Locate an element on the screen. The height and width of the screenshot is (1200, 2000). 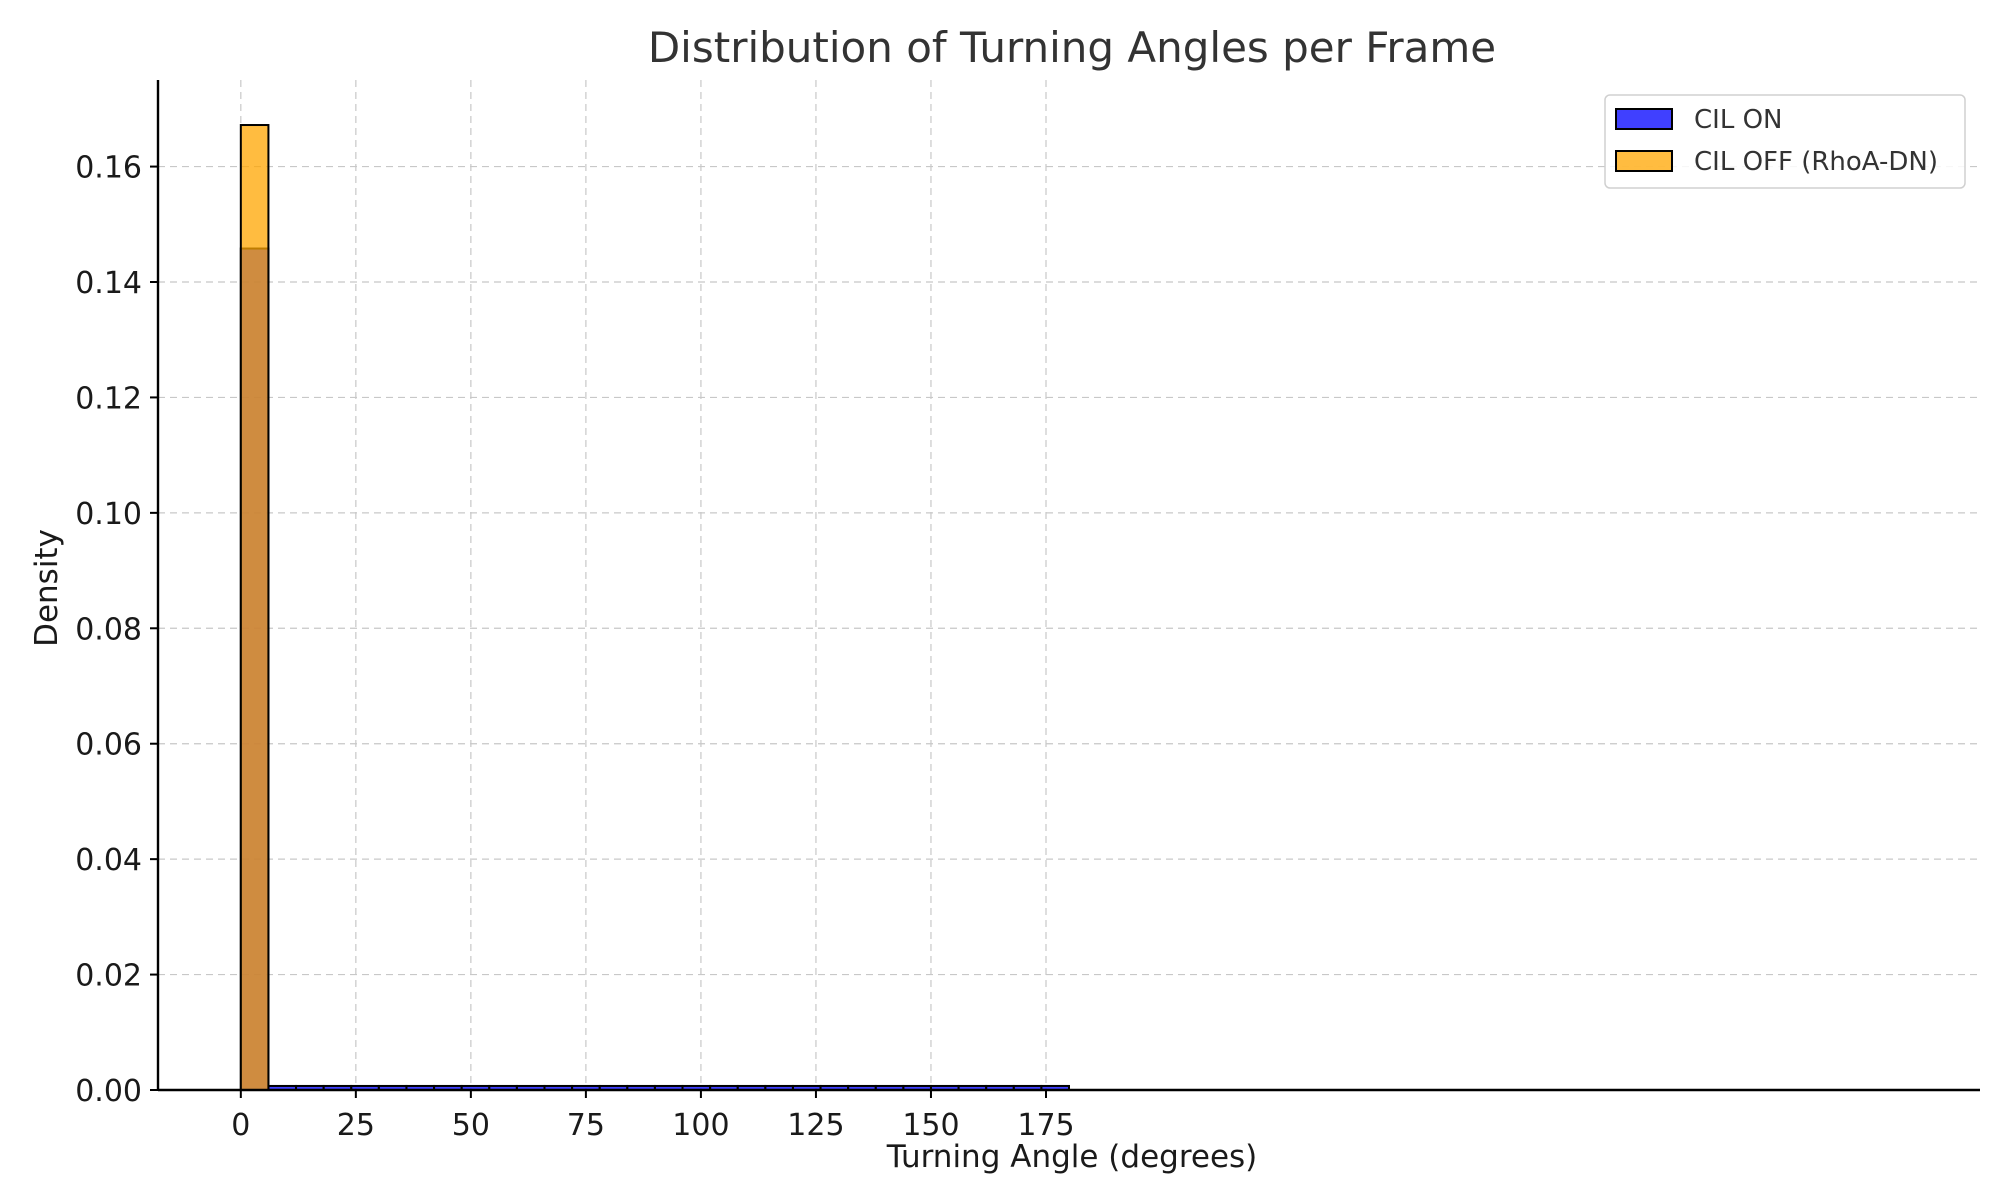
y-tick-label: 0.14 is located at coordinates (108, 283).